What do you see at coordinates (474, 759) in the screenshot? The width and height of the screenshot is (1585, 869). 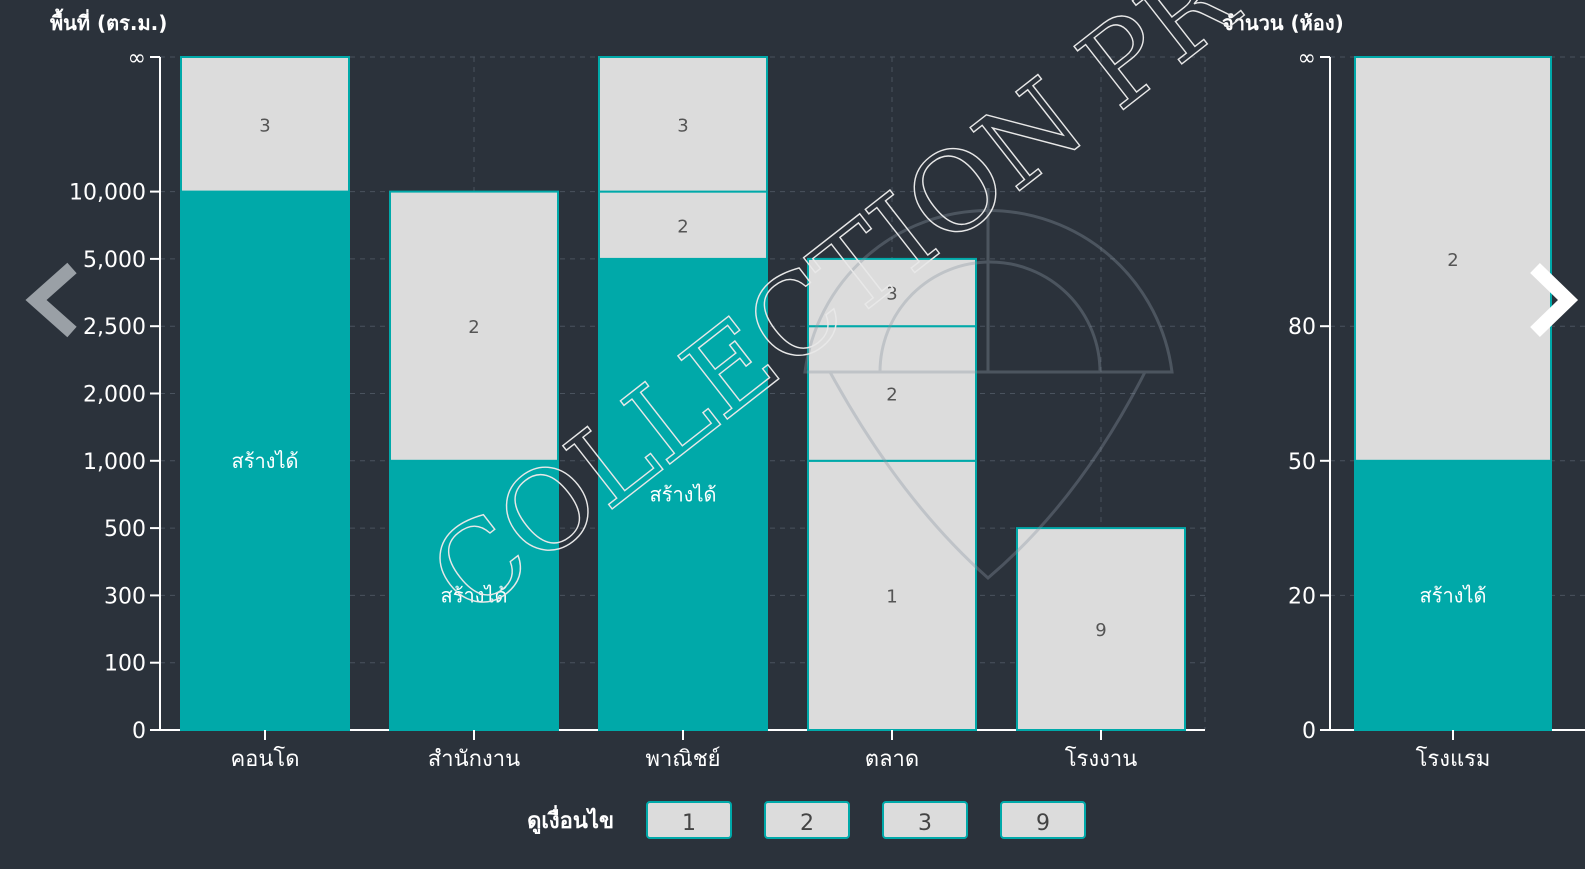 I see `x-tick-label: สำนักงาน` at bounding box center [474, 759].